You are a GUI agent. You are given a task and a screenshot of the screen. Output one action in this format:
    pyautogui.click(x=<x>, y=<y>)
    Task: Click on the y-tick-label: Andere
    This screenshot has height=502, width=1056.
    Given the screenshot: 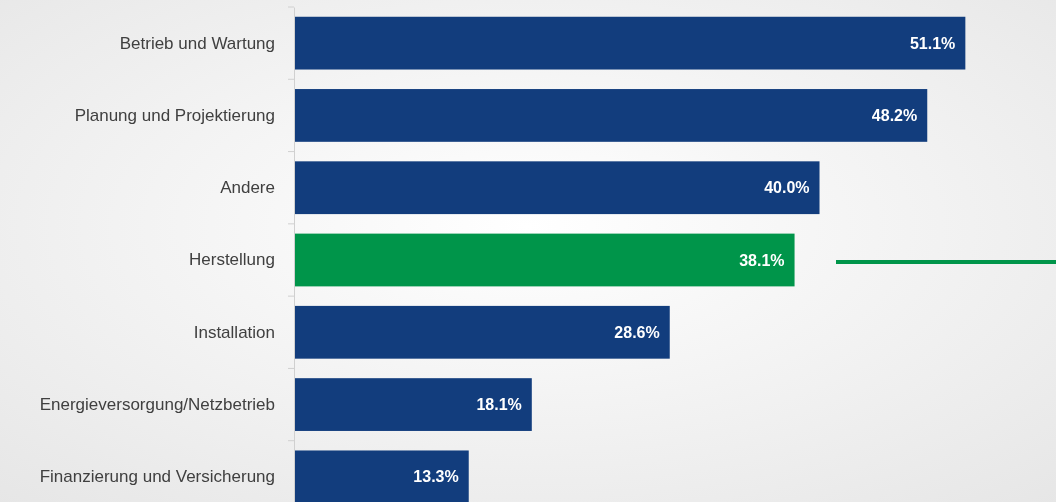 What is the action you would take?
    pyautogui.click(x=247, y=188)
    